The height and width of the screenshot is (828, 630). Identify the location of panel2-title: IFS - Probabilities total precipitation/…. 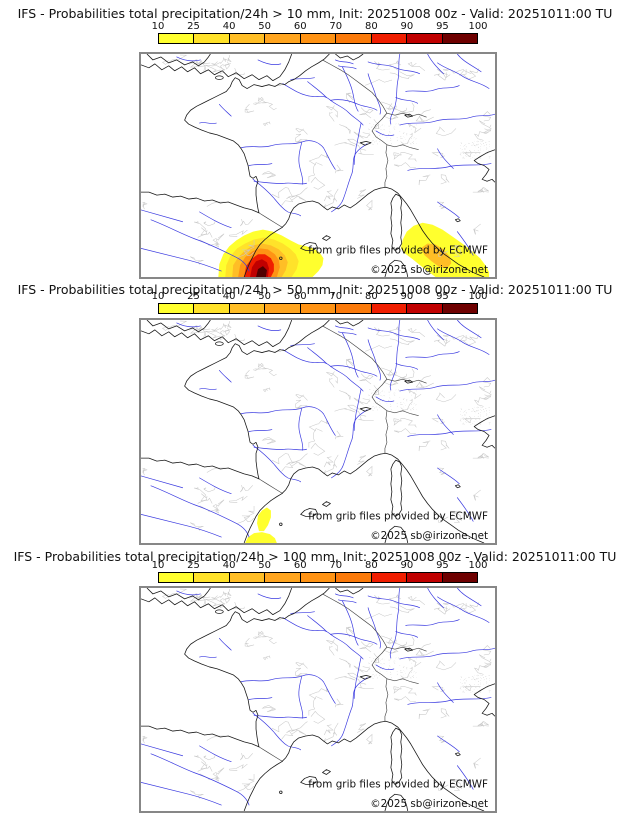
(315, 289).